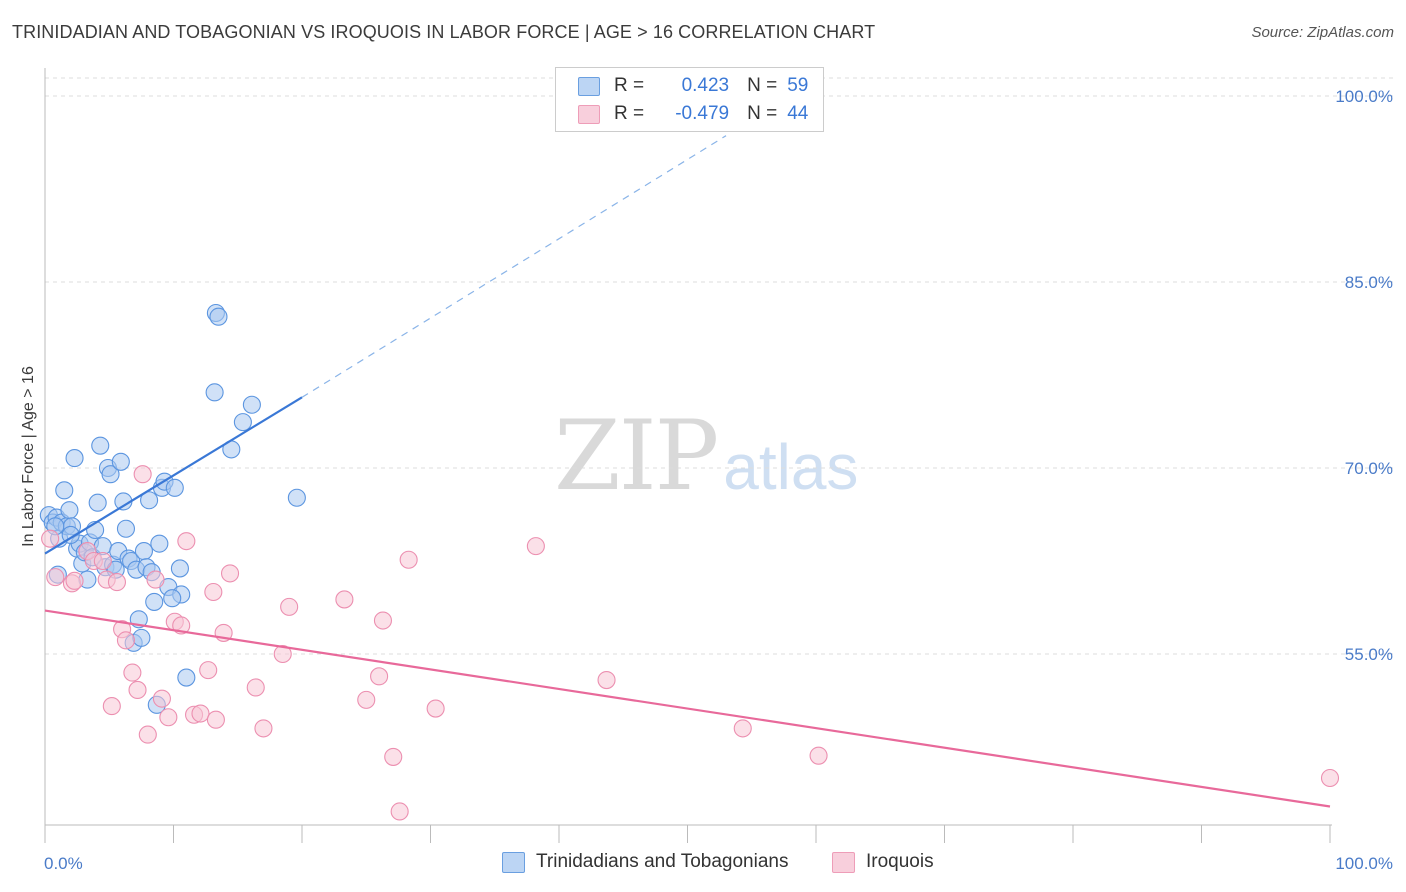 Image resolution: width=1406 pixels, height=892 pixels. What do you see at coordinates (63, 863) in the screenshot?
I see `x-tick-label: 0.0%` at bounding box center [63, 863].